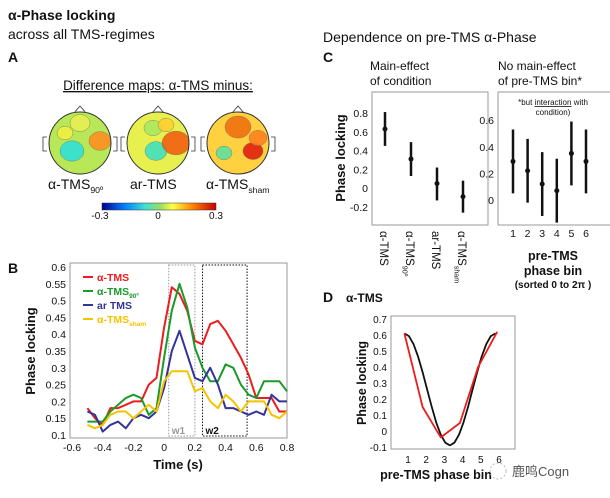 The width and height of the screenshot is (610, 498). What do you see at coordinates (158, 85) in the screenshot?
I see `difference-maps-heading: Difference maps: α-TMS minus:` at bounding box center [158, 85].